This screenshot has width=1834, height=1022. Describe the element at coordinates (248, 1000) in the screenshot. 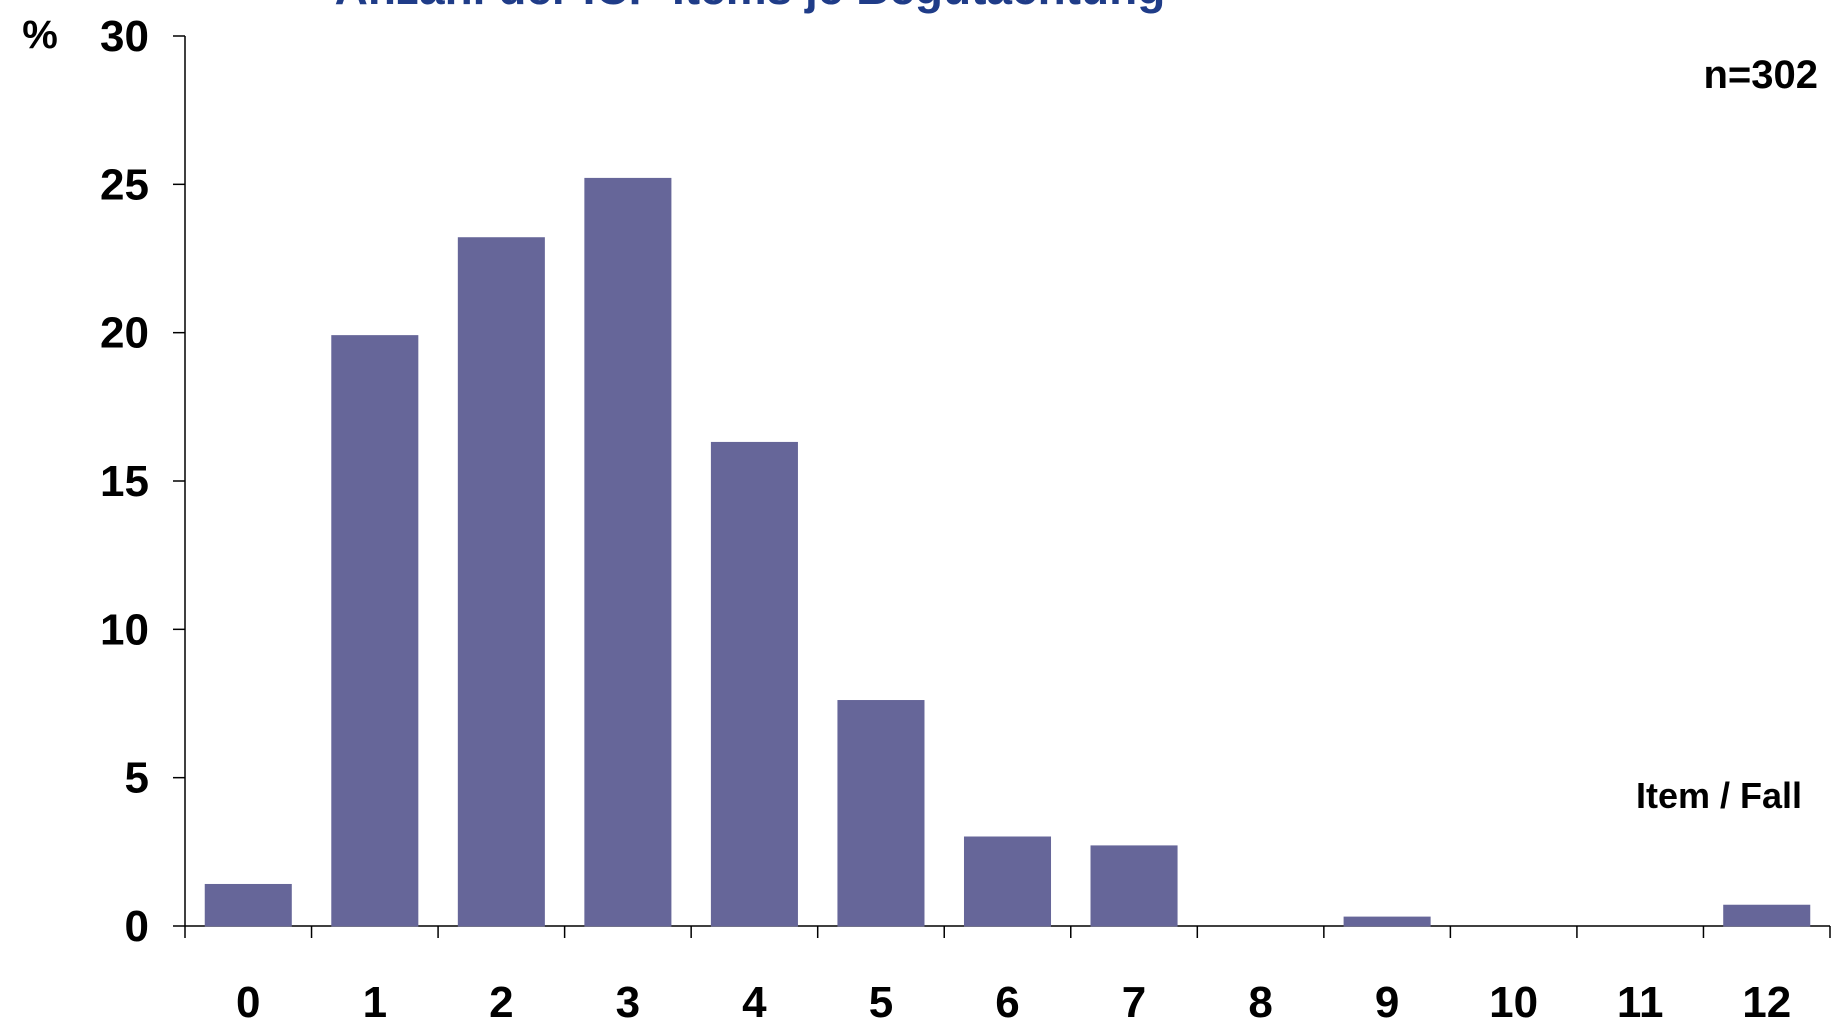

I see `x-tick-label: 0` at that location.